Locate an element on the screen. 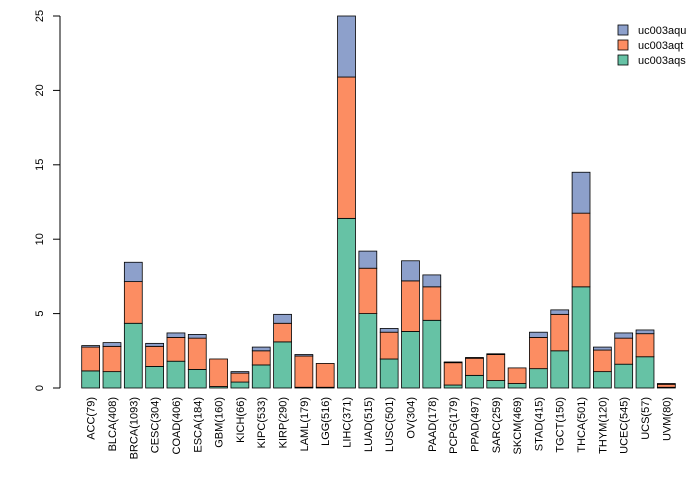 This screenshot has height=480, width=700. x-tick-label: UCEC(545) is located at coordinates (625, 425).